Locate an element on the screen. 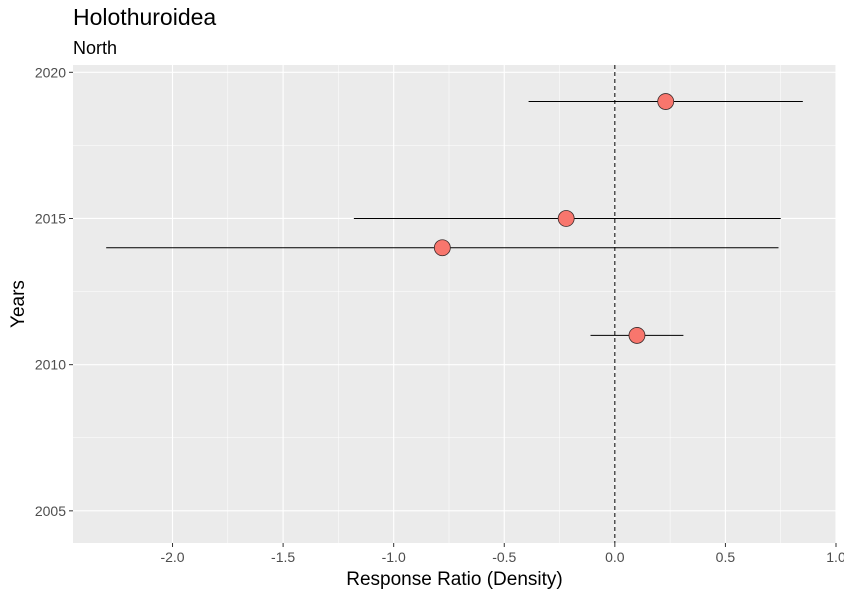 The image size is (844, 597). x-tick-label: -1.0 is located at coordinates (394, 557).